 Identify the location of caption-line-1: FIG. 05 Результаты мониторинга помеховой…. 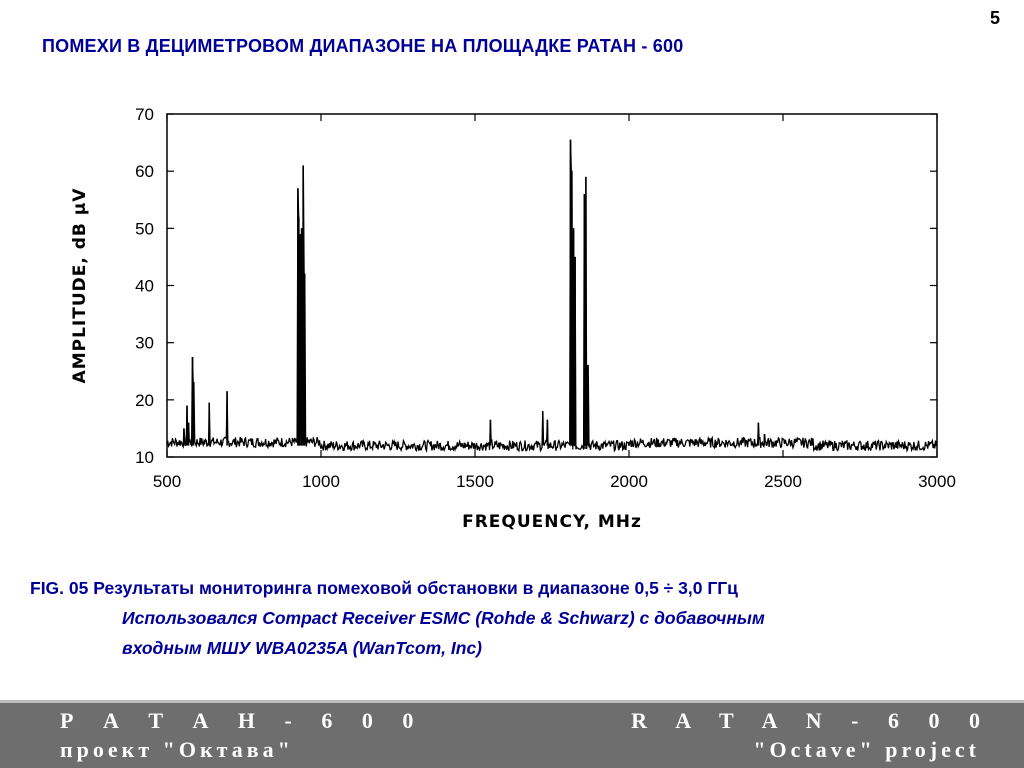
(384, 588).